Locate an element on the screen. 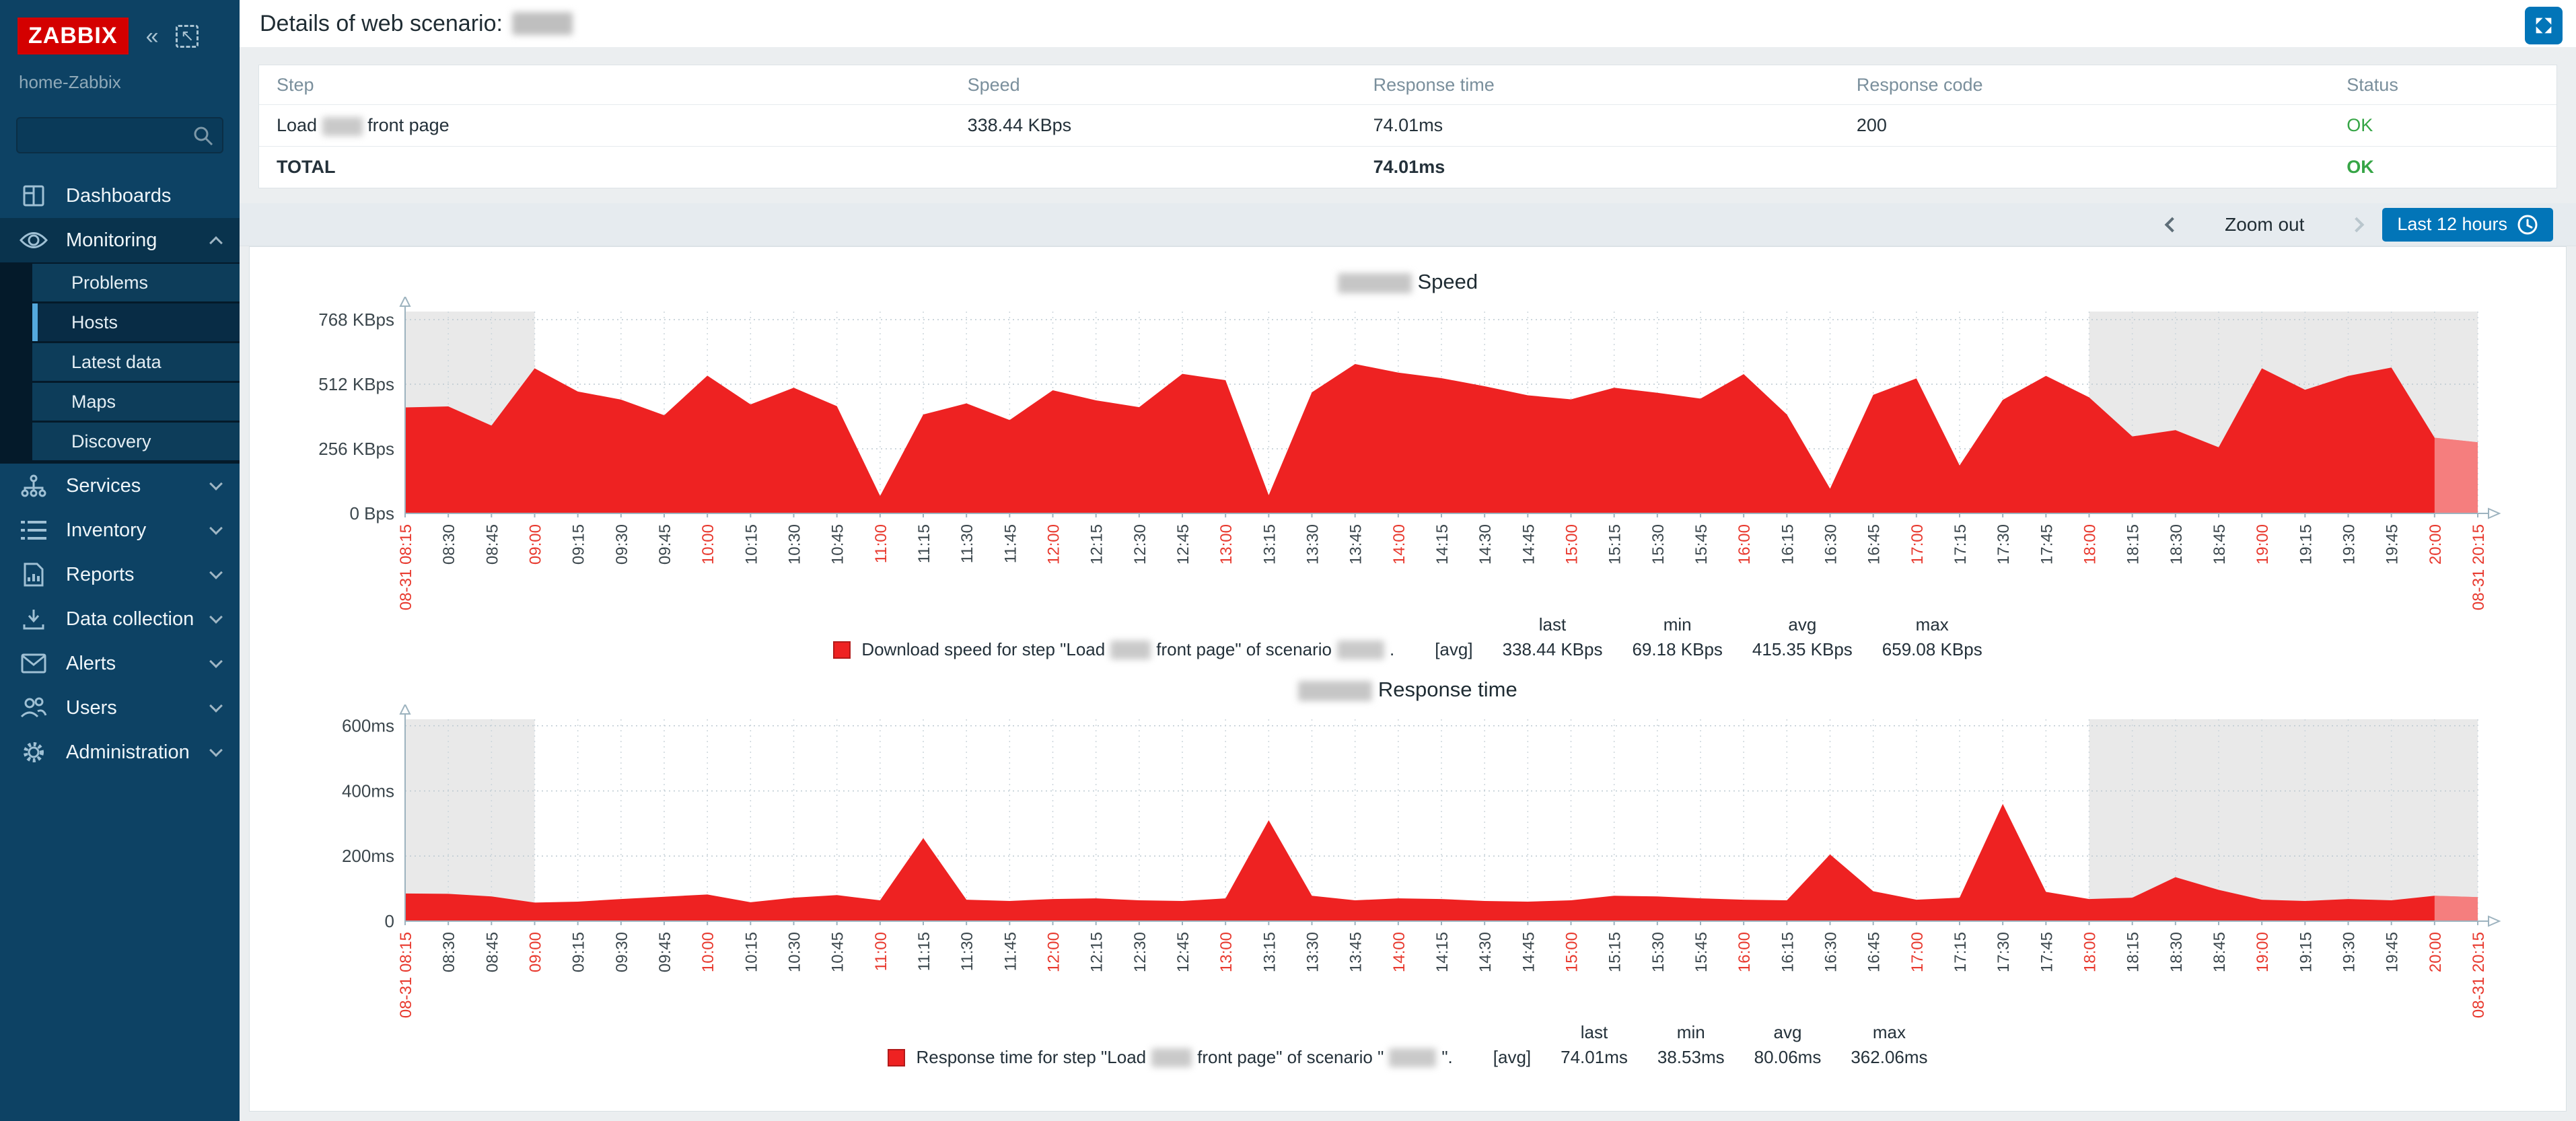 This screenshot has width=2576, height=1121. svg-text: 13:00 is located at coordinates (1226, 952).